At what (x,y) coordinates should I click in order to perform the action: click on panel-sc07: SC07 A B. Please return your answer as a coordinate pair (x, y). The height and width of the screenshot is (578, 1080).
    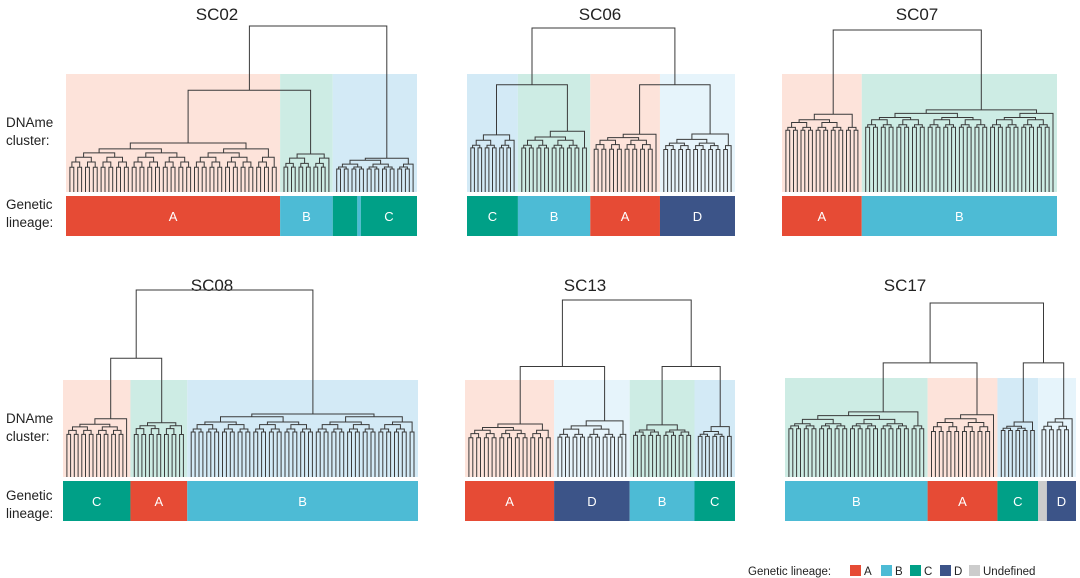
    Looking at the image, I should click on (919, 120).